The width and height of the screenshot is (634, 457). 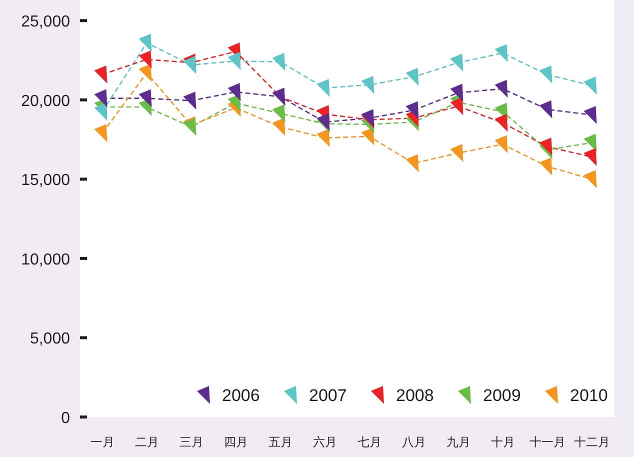 What do you see at coordinates (414, 442) in the screenshot?
I see `x-tick-label: 八月` at bounding box center [414, 442].